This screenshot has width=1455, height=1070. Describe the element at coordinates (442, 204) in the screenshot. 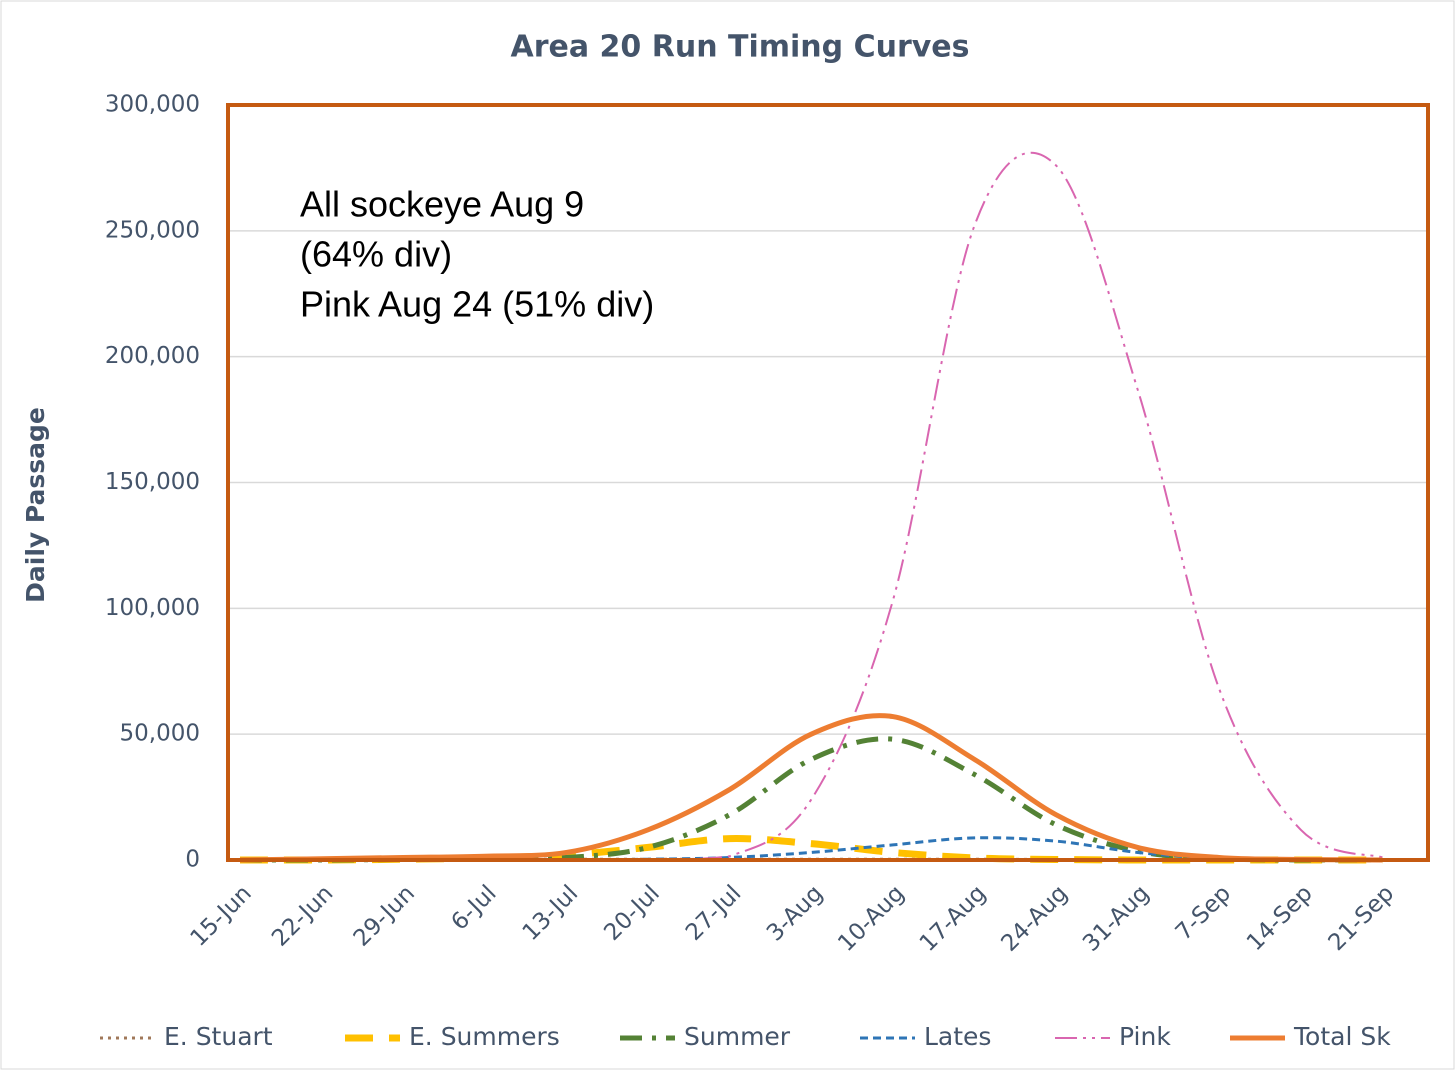

I see `annotation: All sockeye Aug 9` at that location.